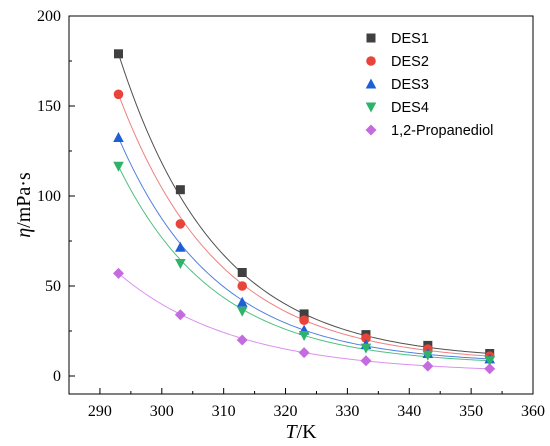 The height and width of the screenshot is (446, 550). Describe the element at coordinates (366, 361) in the screenshot. I see `point-1,2-Propanediol-333` at that location.